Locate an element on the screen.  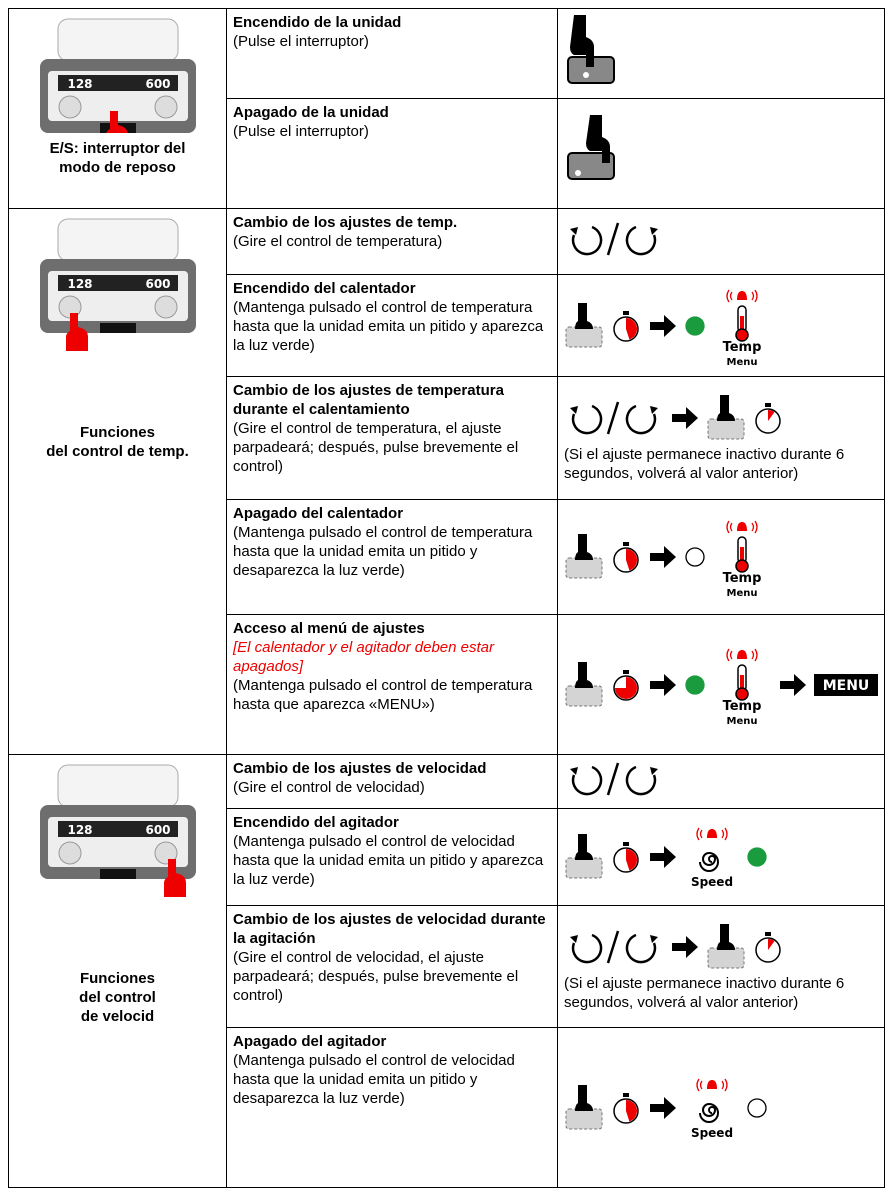
green-light is located at coordinates (757, 857).